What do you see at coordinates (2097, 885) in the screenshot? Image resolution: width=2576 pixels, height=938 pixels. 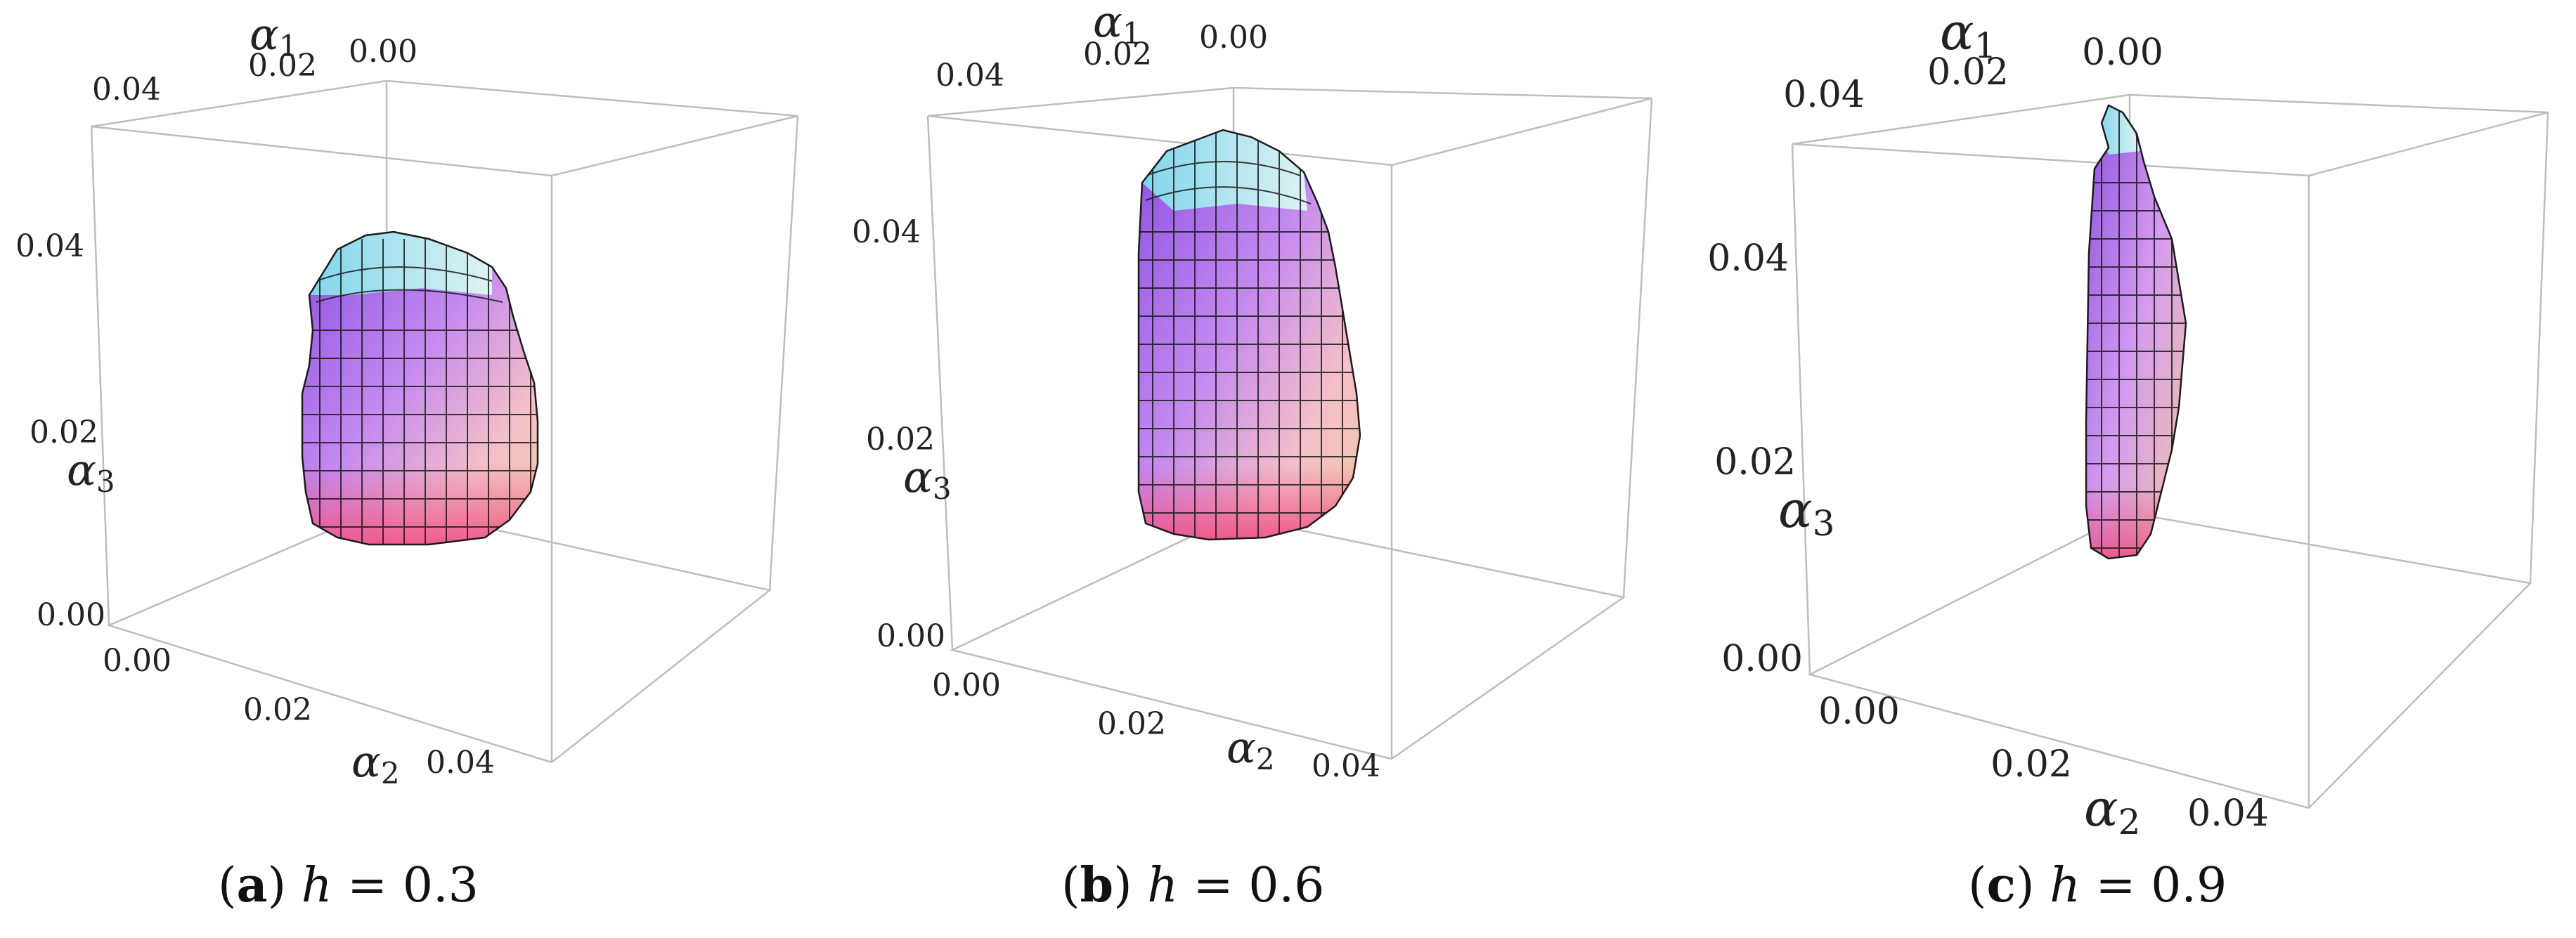 I see `caption-c: (c) h = 0.9` at bounding box center [2097, 885].